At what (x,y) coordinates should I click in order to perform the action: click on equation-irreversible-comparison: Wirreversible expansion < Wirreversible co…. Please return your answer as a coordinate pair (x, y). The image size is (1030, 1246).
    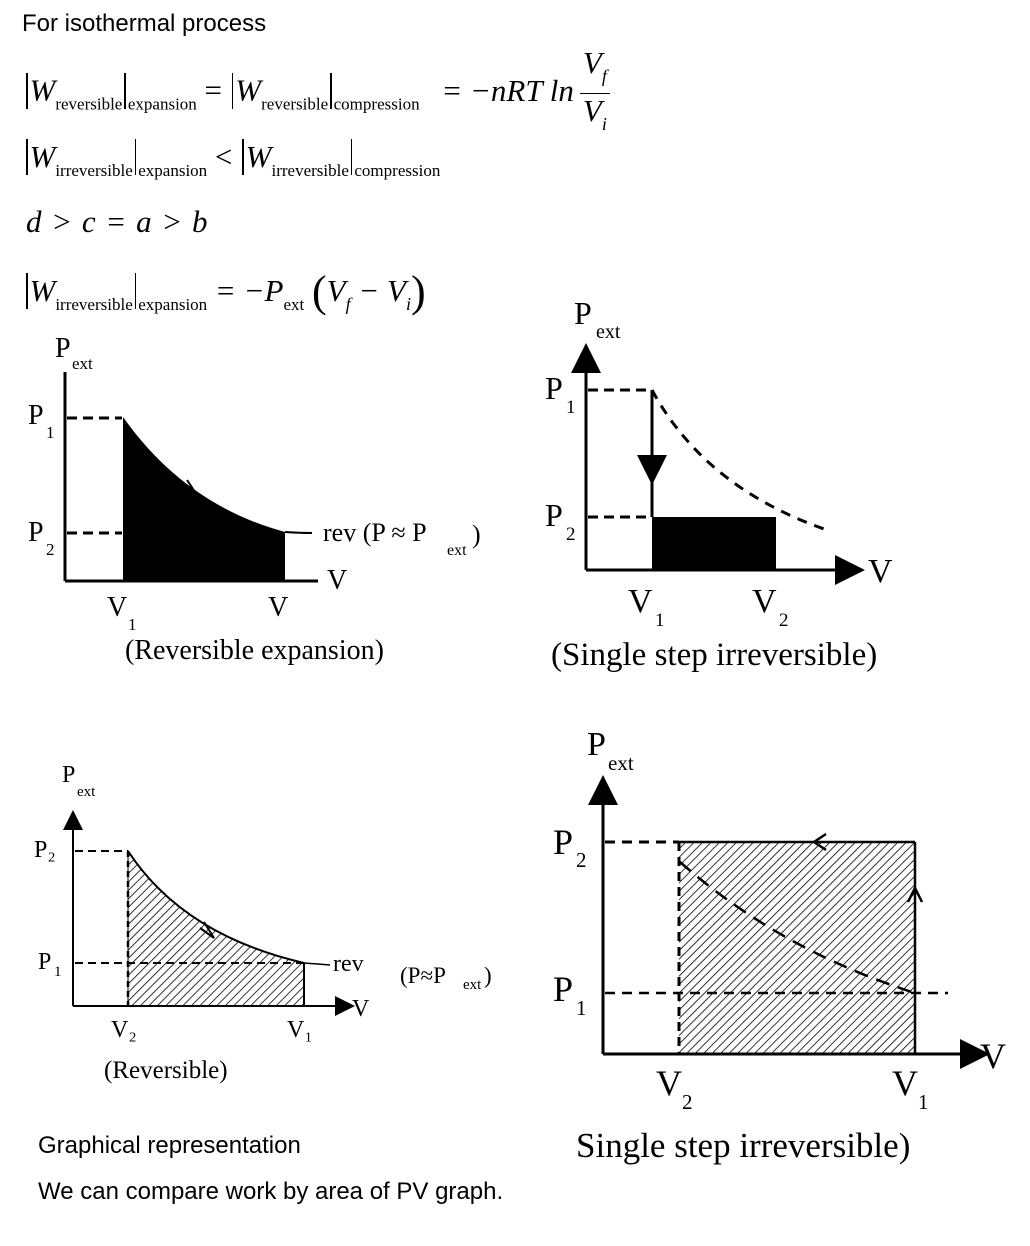
    Looking at the image, I should click on (232, 160).